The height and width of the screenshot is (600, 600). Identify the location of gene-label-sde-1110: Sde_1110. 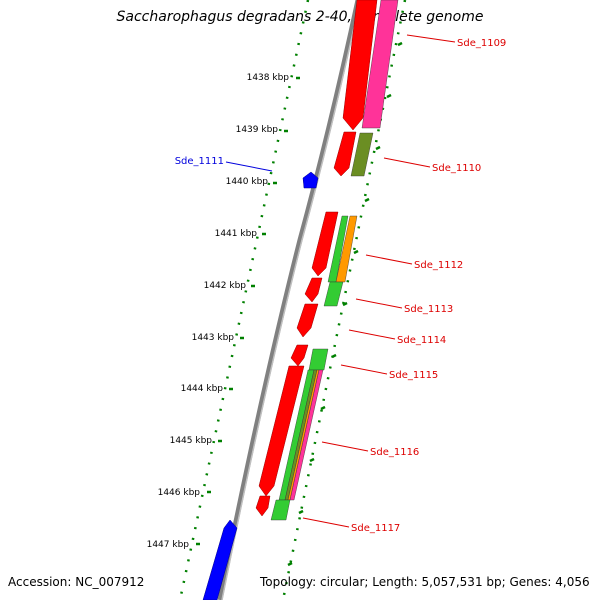
(456, 168).